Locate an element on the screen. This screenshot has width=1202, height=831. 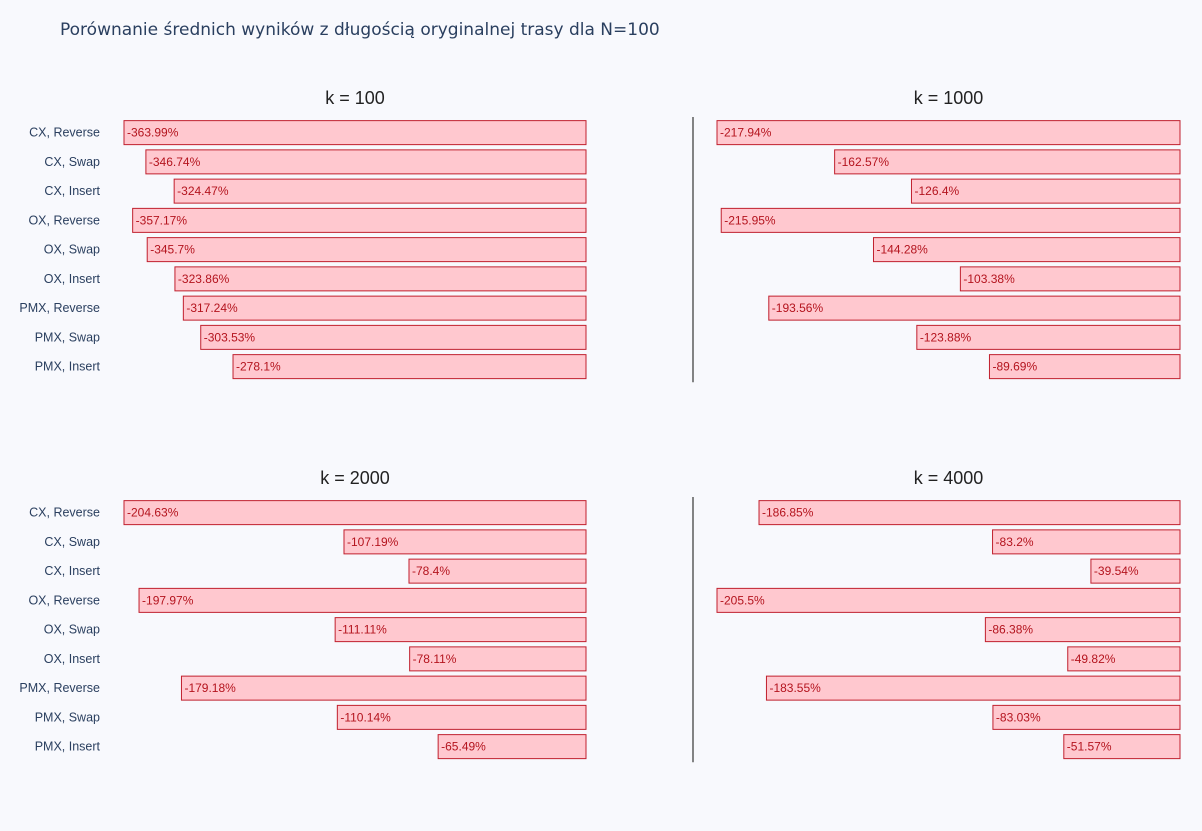
subplot-title: k = 2000 is located at coordinates (355, 478).